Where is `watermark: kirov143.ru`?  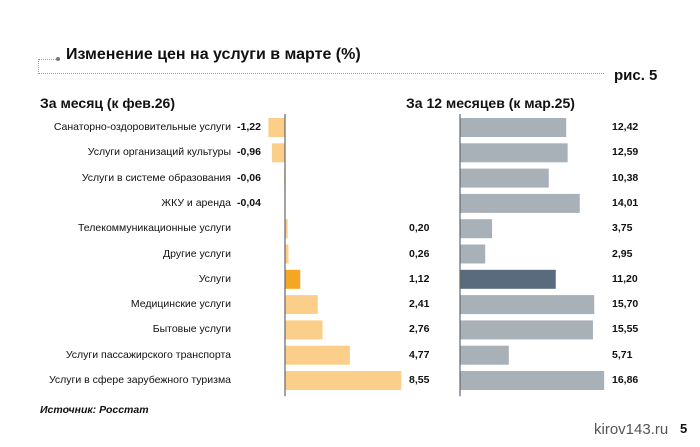 watermark: kirov143.ru is located at coordinates (631, 429).